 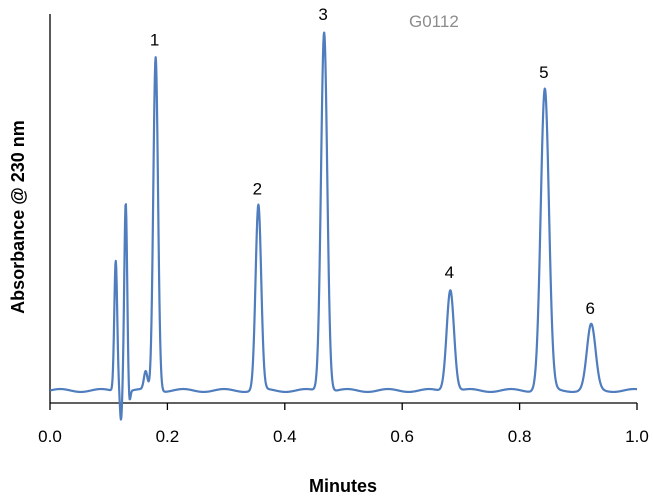 What do you see at coordinates (637, 436) in the screenshot?
I see `x-tick-label: 1.0` at bounding box center [637, 436].